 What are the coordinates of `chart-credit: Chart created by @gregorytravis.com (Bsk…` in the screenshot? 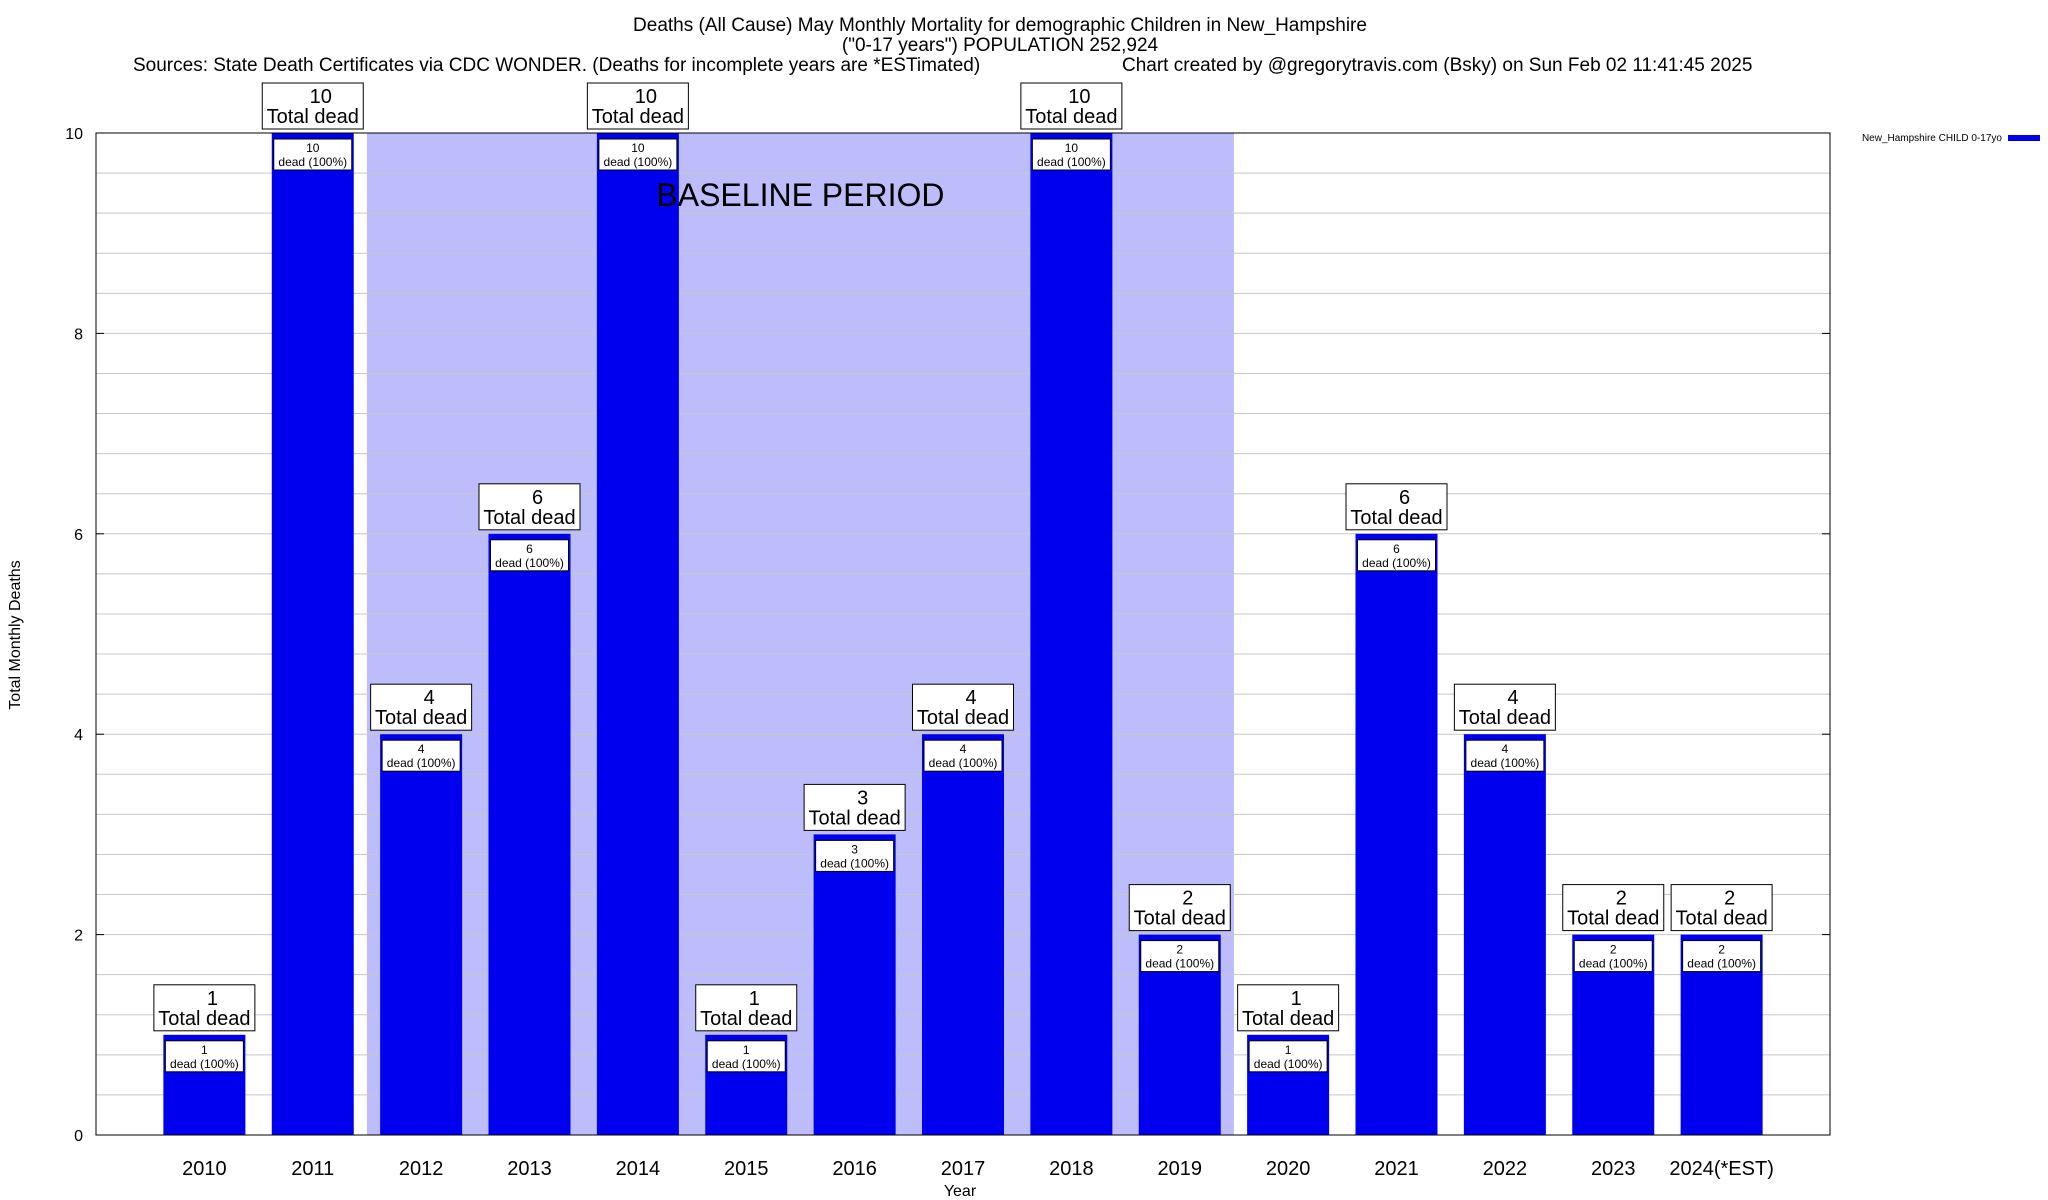 It's located at (1437, 65).